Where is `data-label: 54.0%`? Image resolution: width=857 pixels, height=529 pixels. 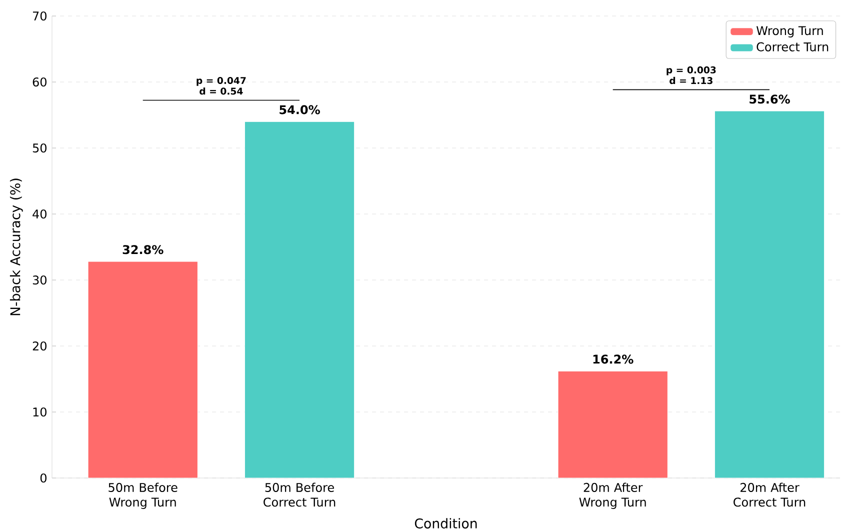
data-label: 54.0% is located at coordinates (300, 109).